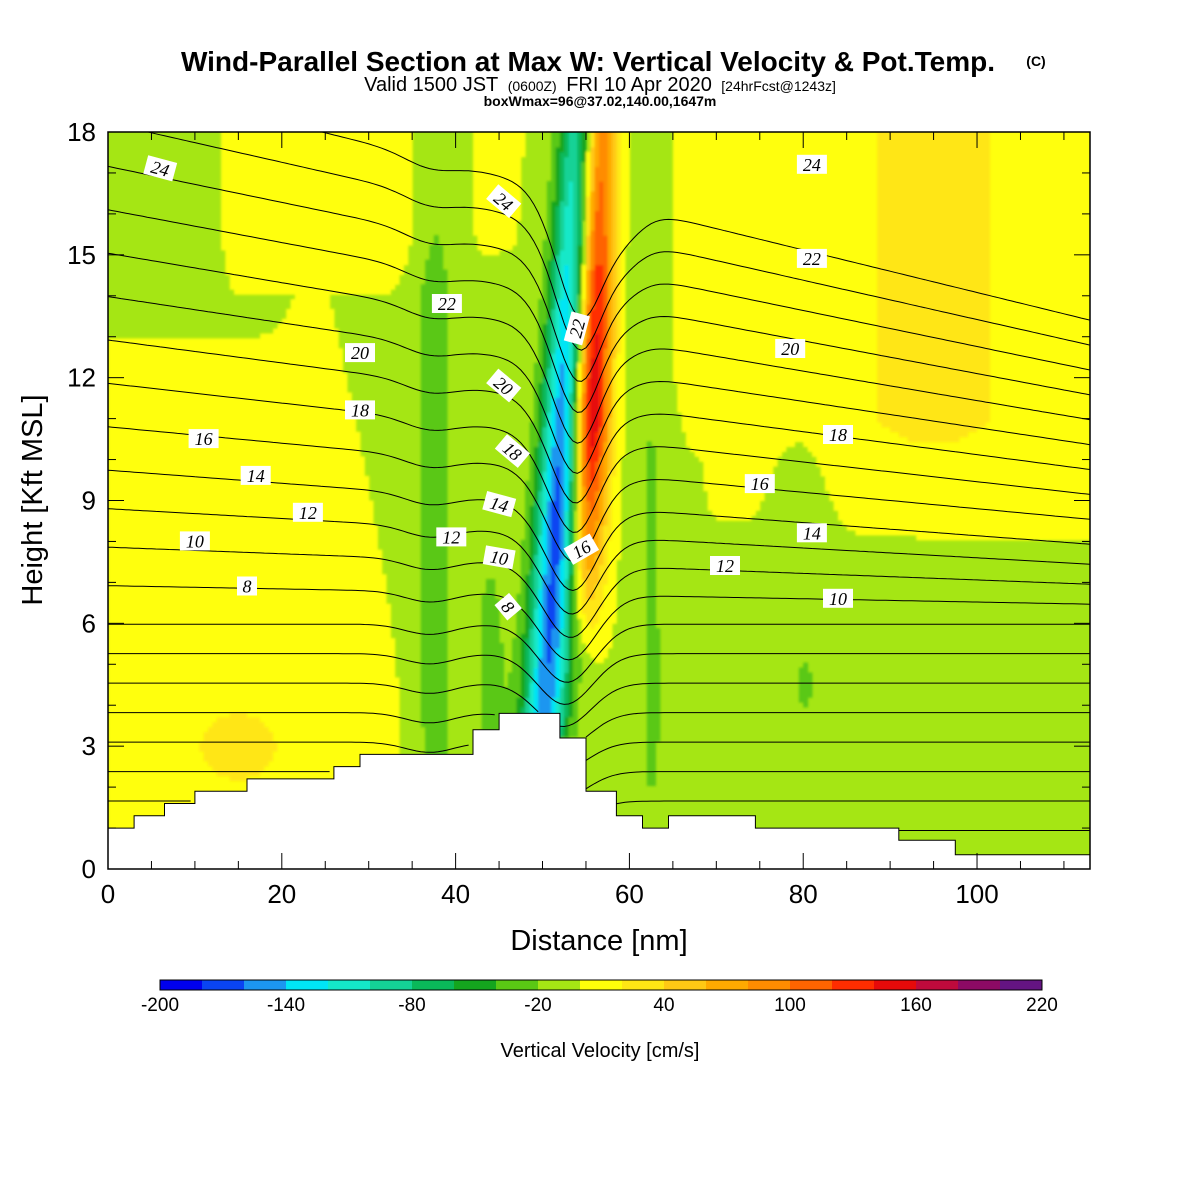  Describe the element at coordinates (838, 435) in the screenshot. I see `theta-label-text: 18` at that location.